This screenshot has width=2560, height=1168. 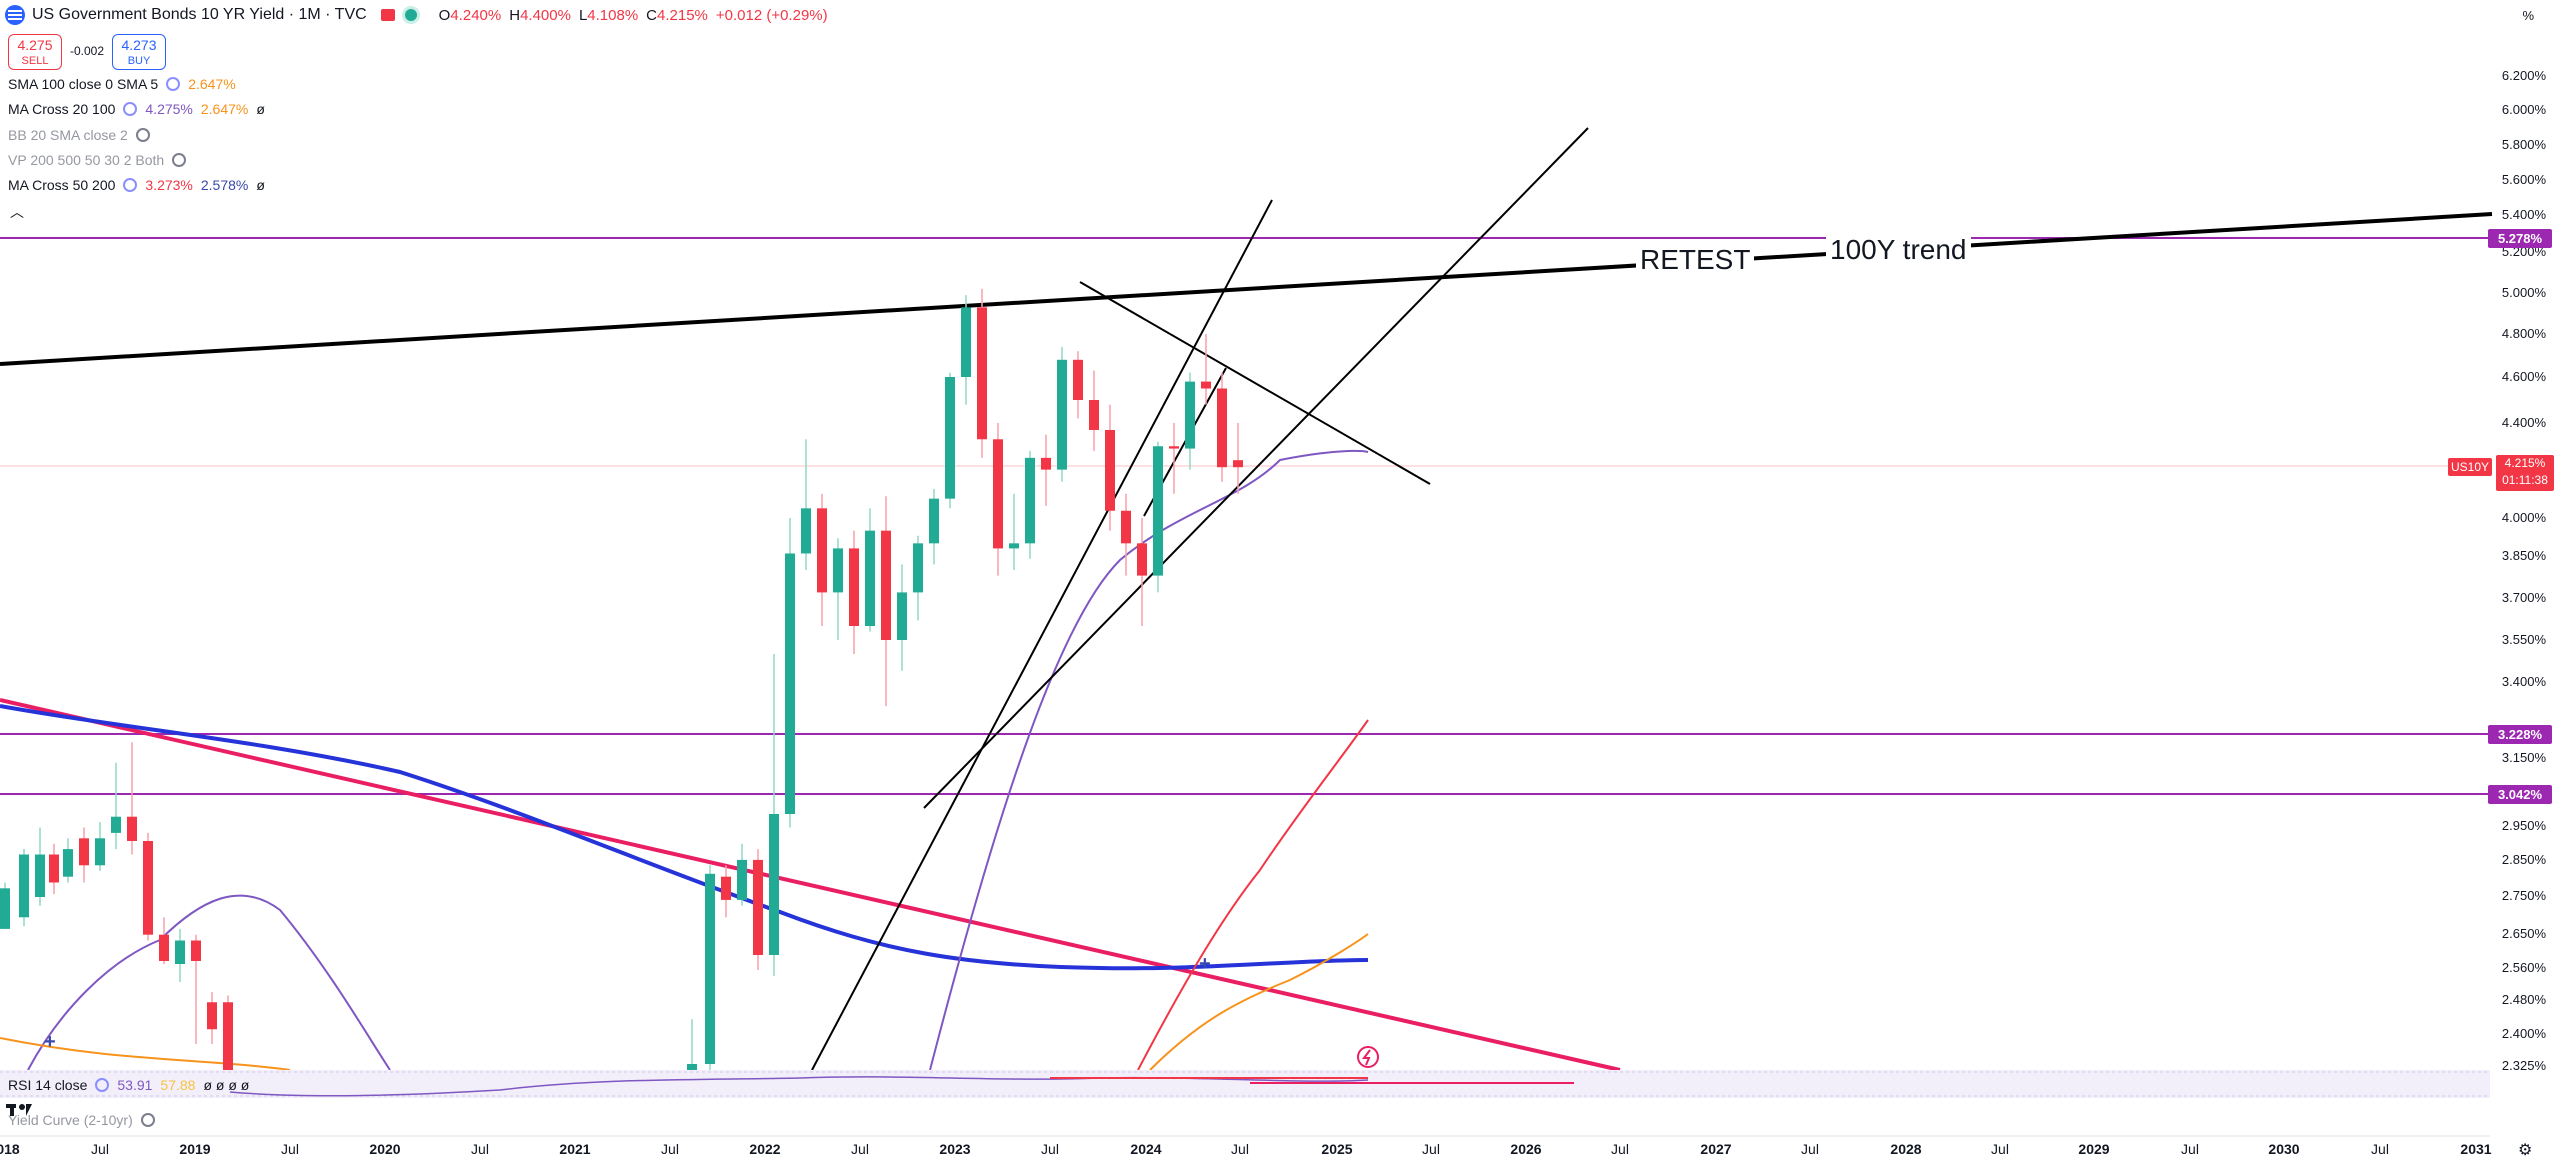 What do you see at coordinates (122, 84) in the screenshot?
I see `indicator-sma-100: SMA 100 close 0 SMA 5 2.647%` at bounding box center [122, 84].